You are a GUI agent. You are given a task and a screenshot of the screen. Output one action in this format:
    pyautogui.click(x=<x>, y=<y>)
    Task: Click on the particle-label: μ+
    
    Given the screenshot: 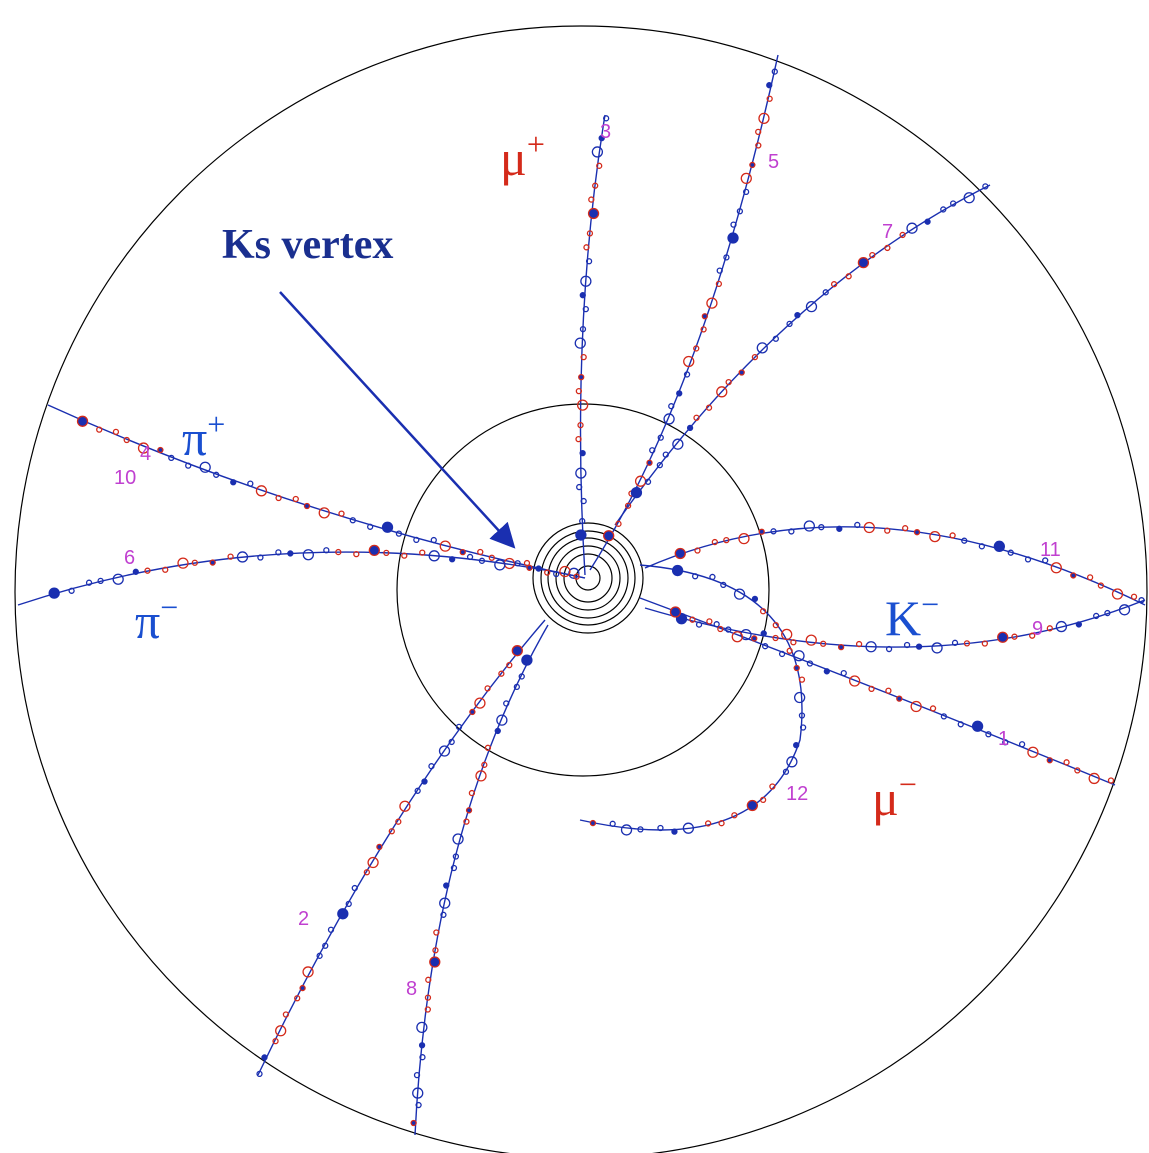 What is the action you would take?
    pyautogui.click(x=522, y=156)
    